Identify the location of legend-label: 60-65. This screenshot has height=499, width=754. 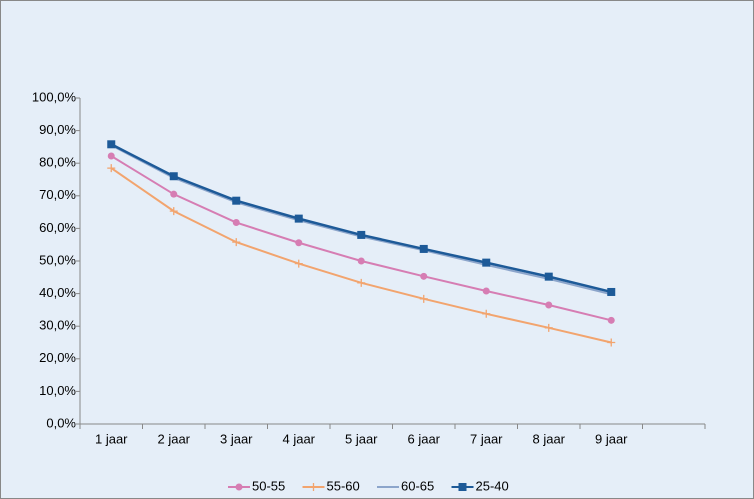
(417, 485).